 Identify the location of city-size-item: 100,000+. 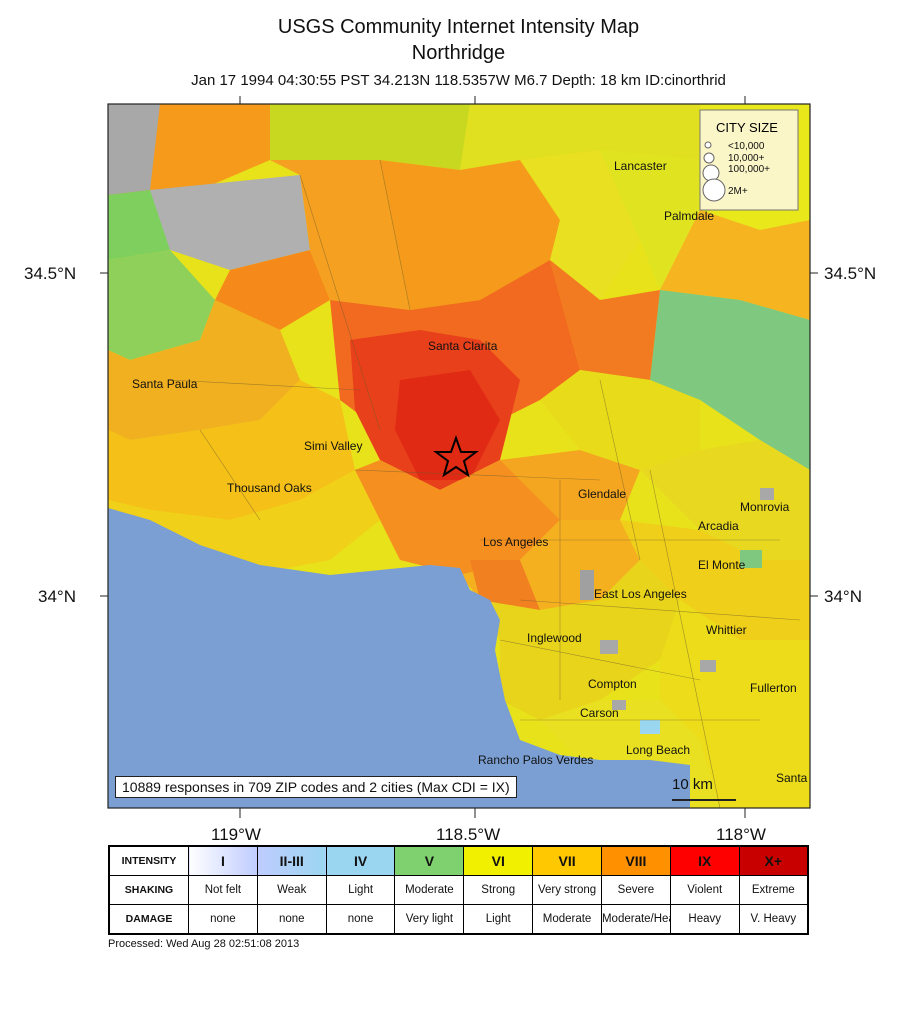
(749, 169).